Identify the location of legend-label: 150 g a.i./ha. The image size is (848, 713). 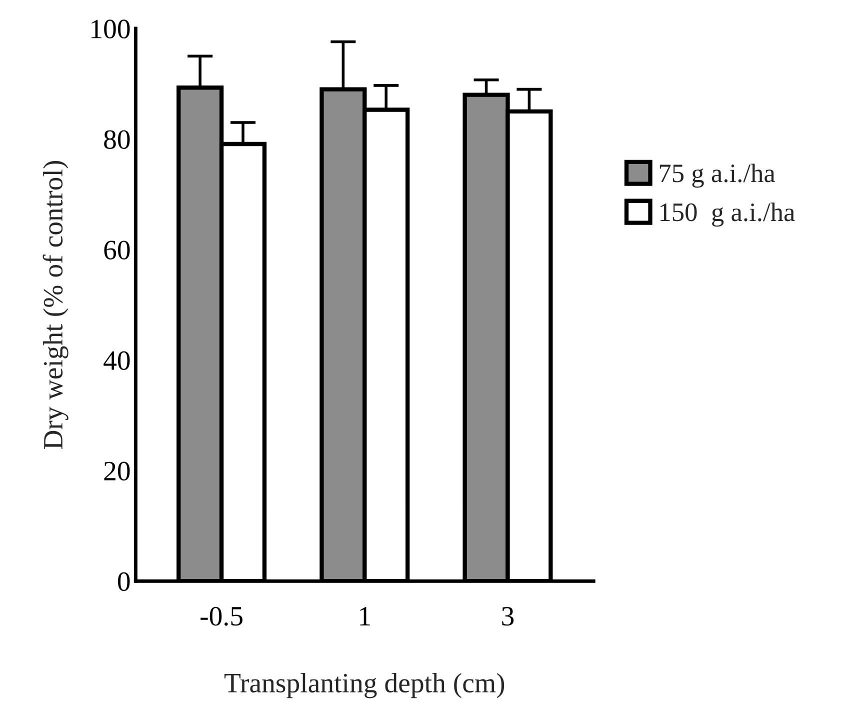
(727, 214).